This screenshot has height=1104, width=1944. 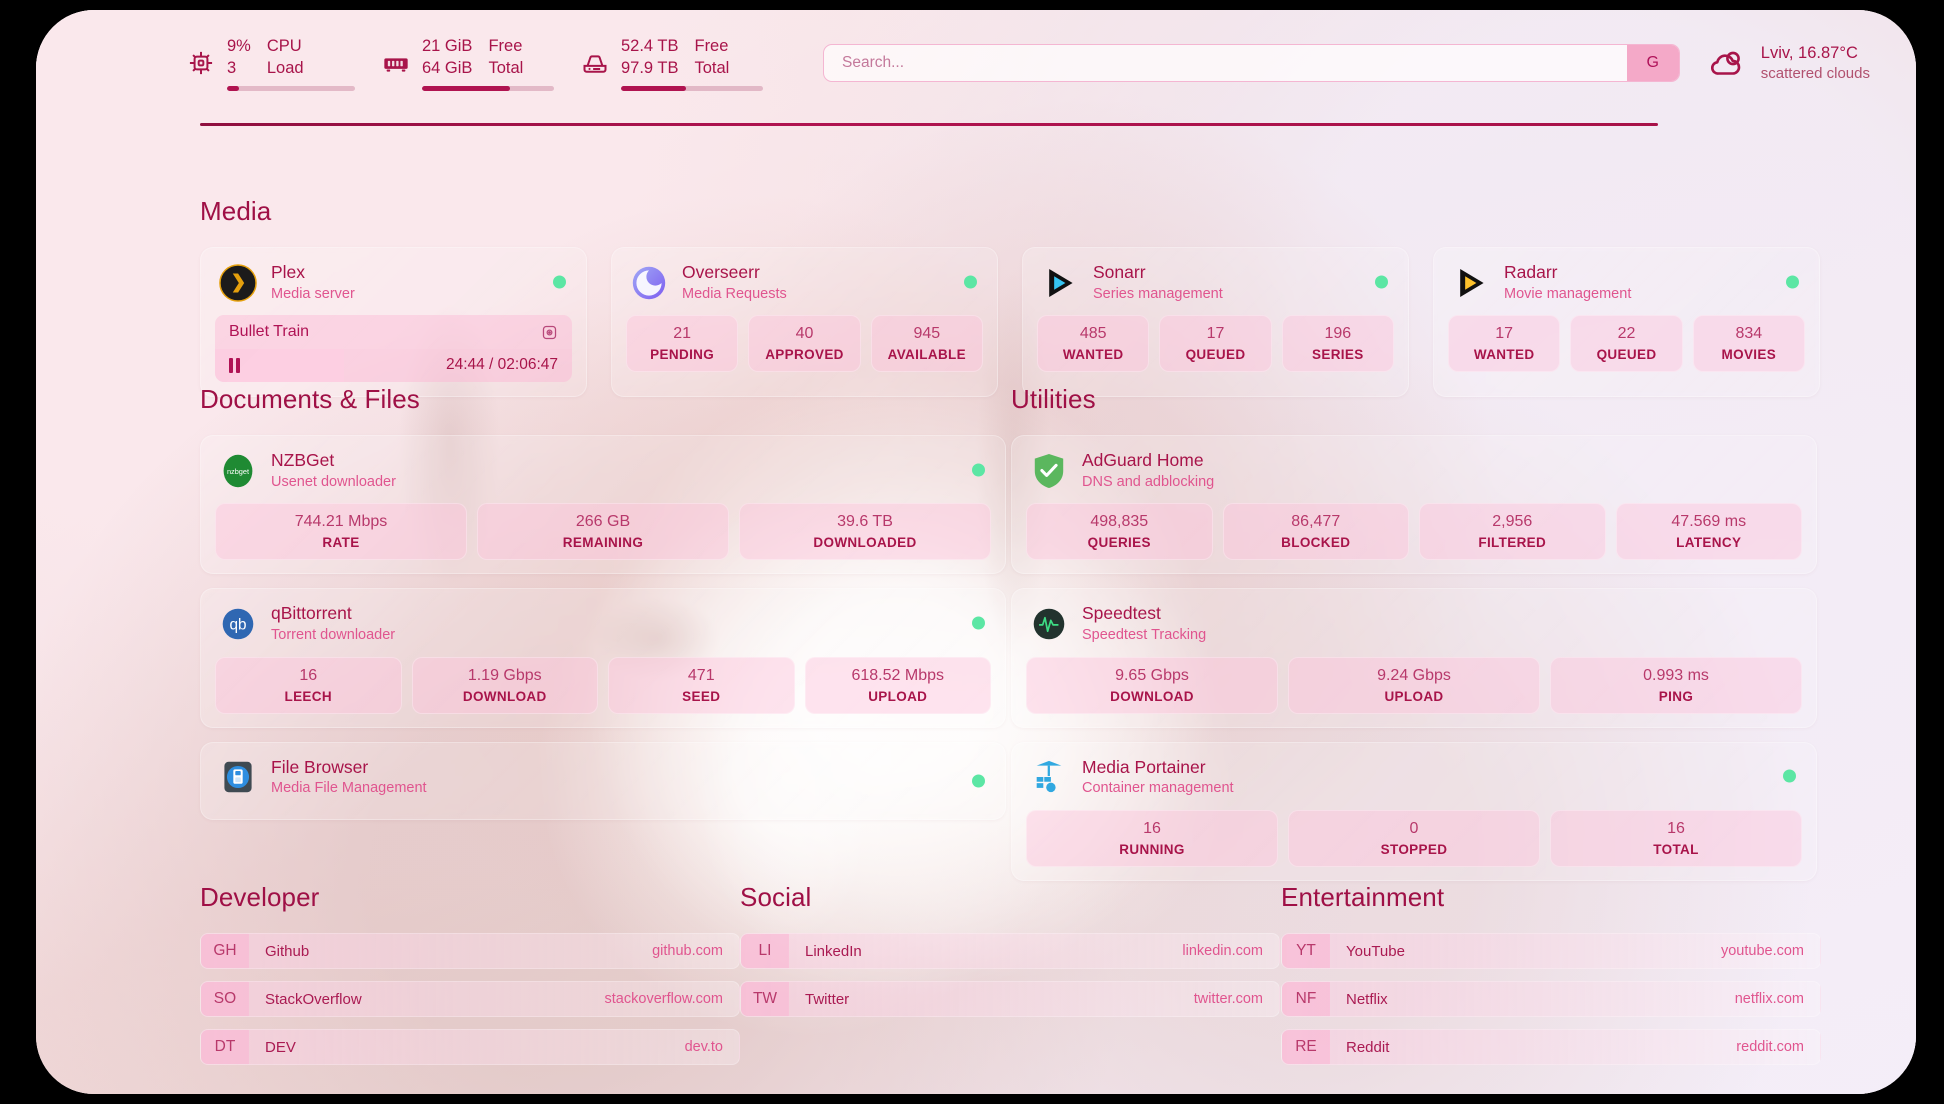 What do you see at coordinates (711, 46) in the screenshot?
I see `disk-label-top: Free` at bounding box center [711, 46].